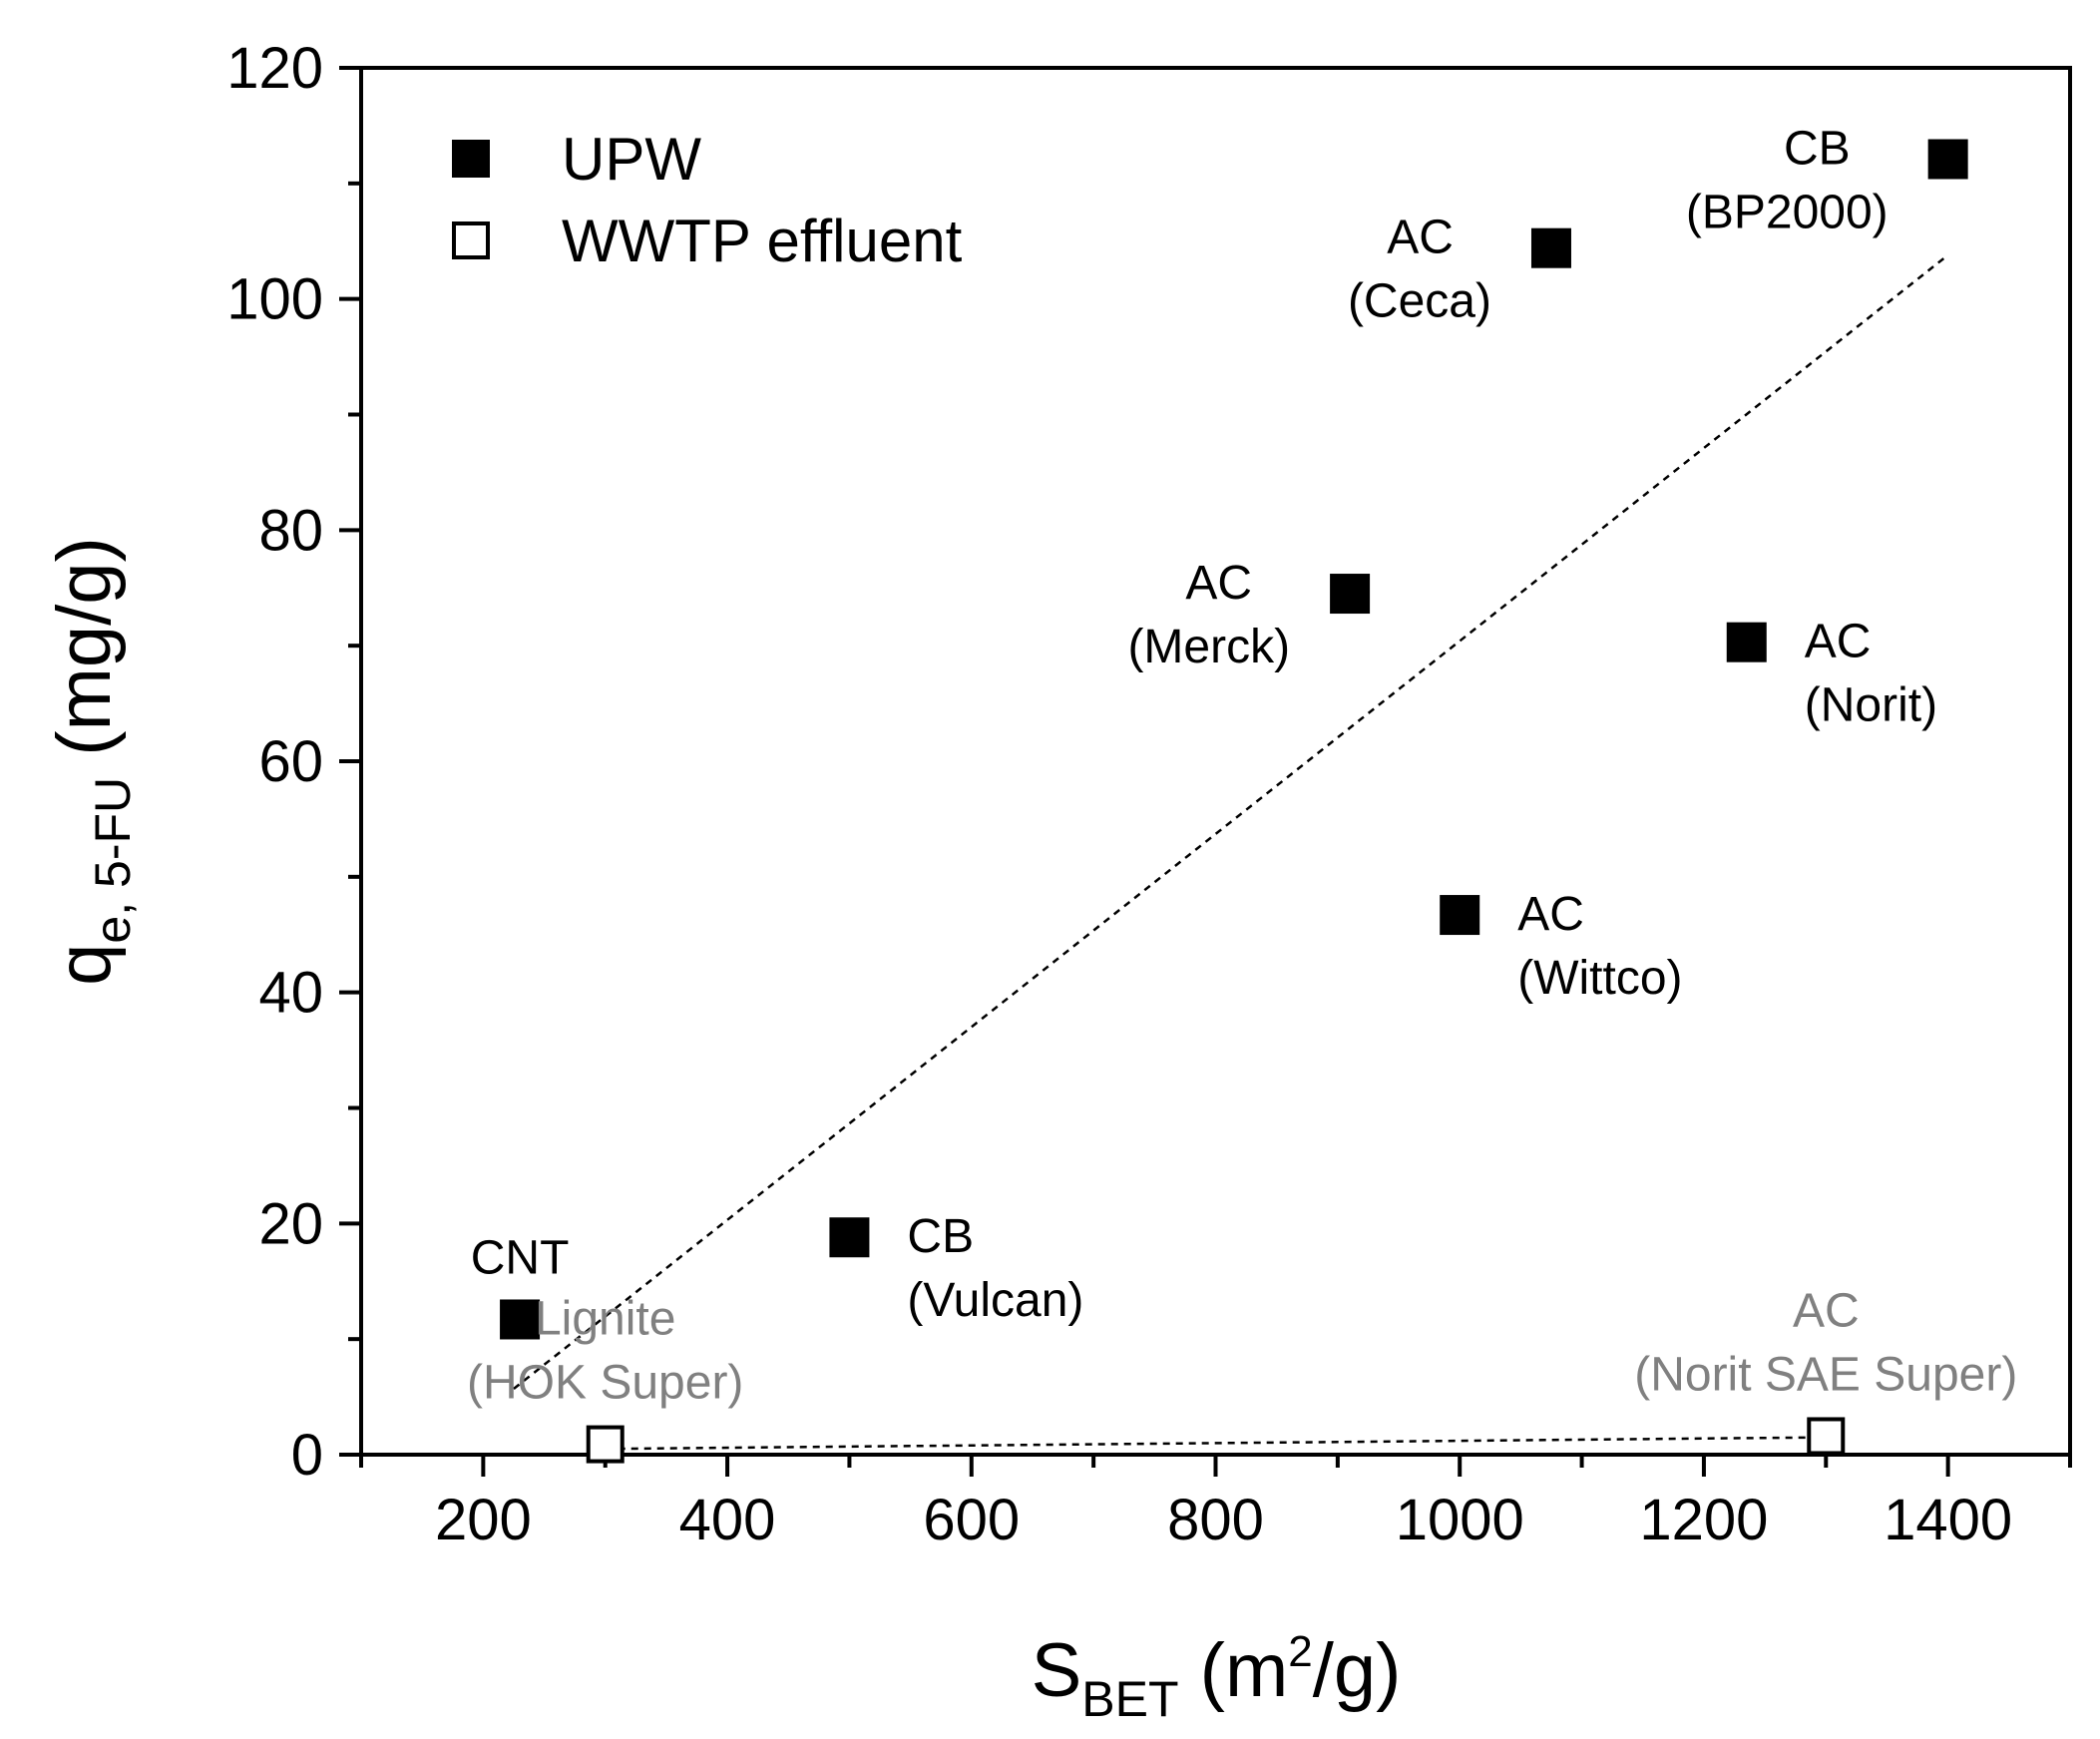  What do you see at coordinates (274, 69) in the screenshot?
I see `y-tick-label: 120` at bounding box center [274, 69].